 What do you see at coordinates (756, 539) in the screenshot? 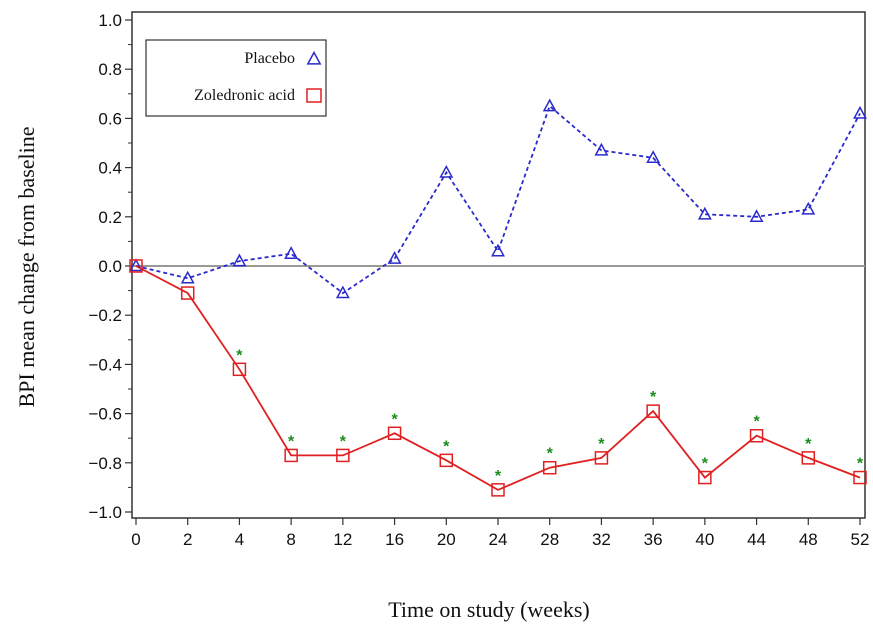
I see `x-tick-label: 44` at bounding box center [756, 539].